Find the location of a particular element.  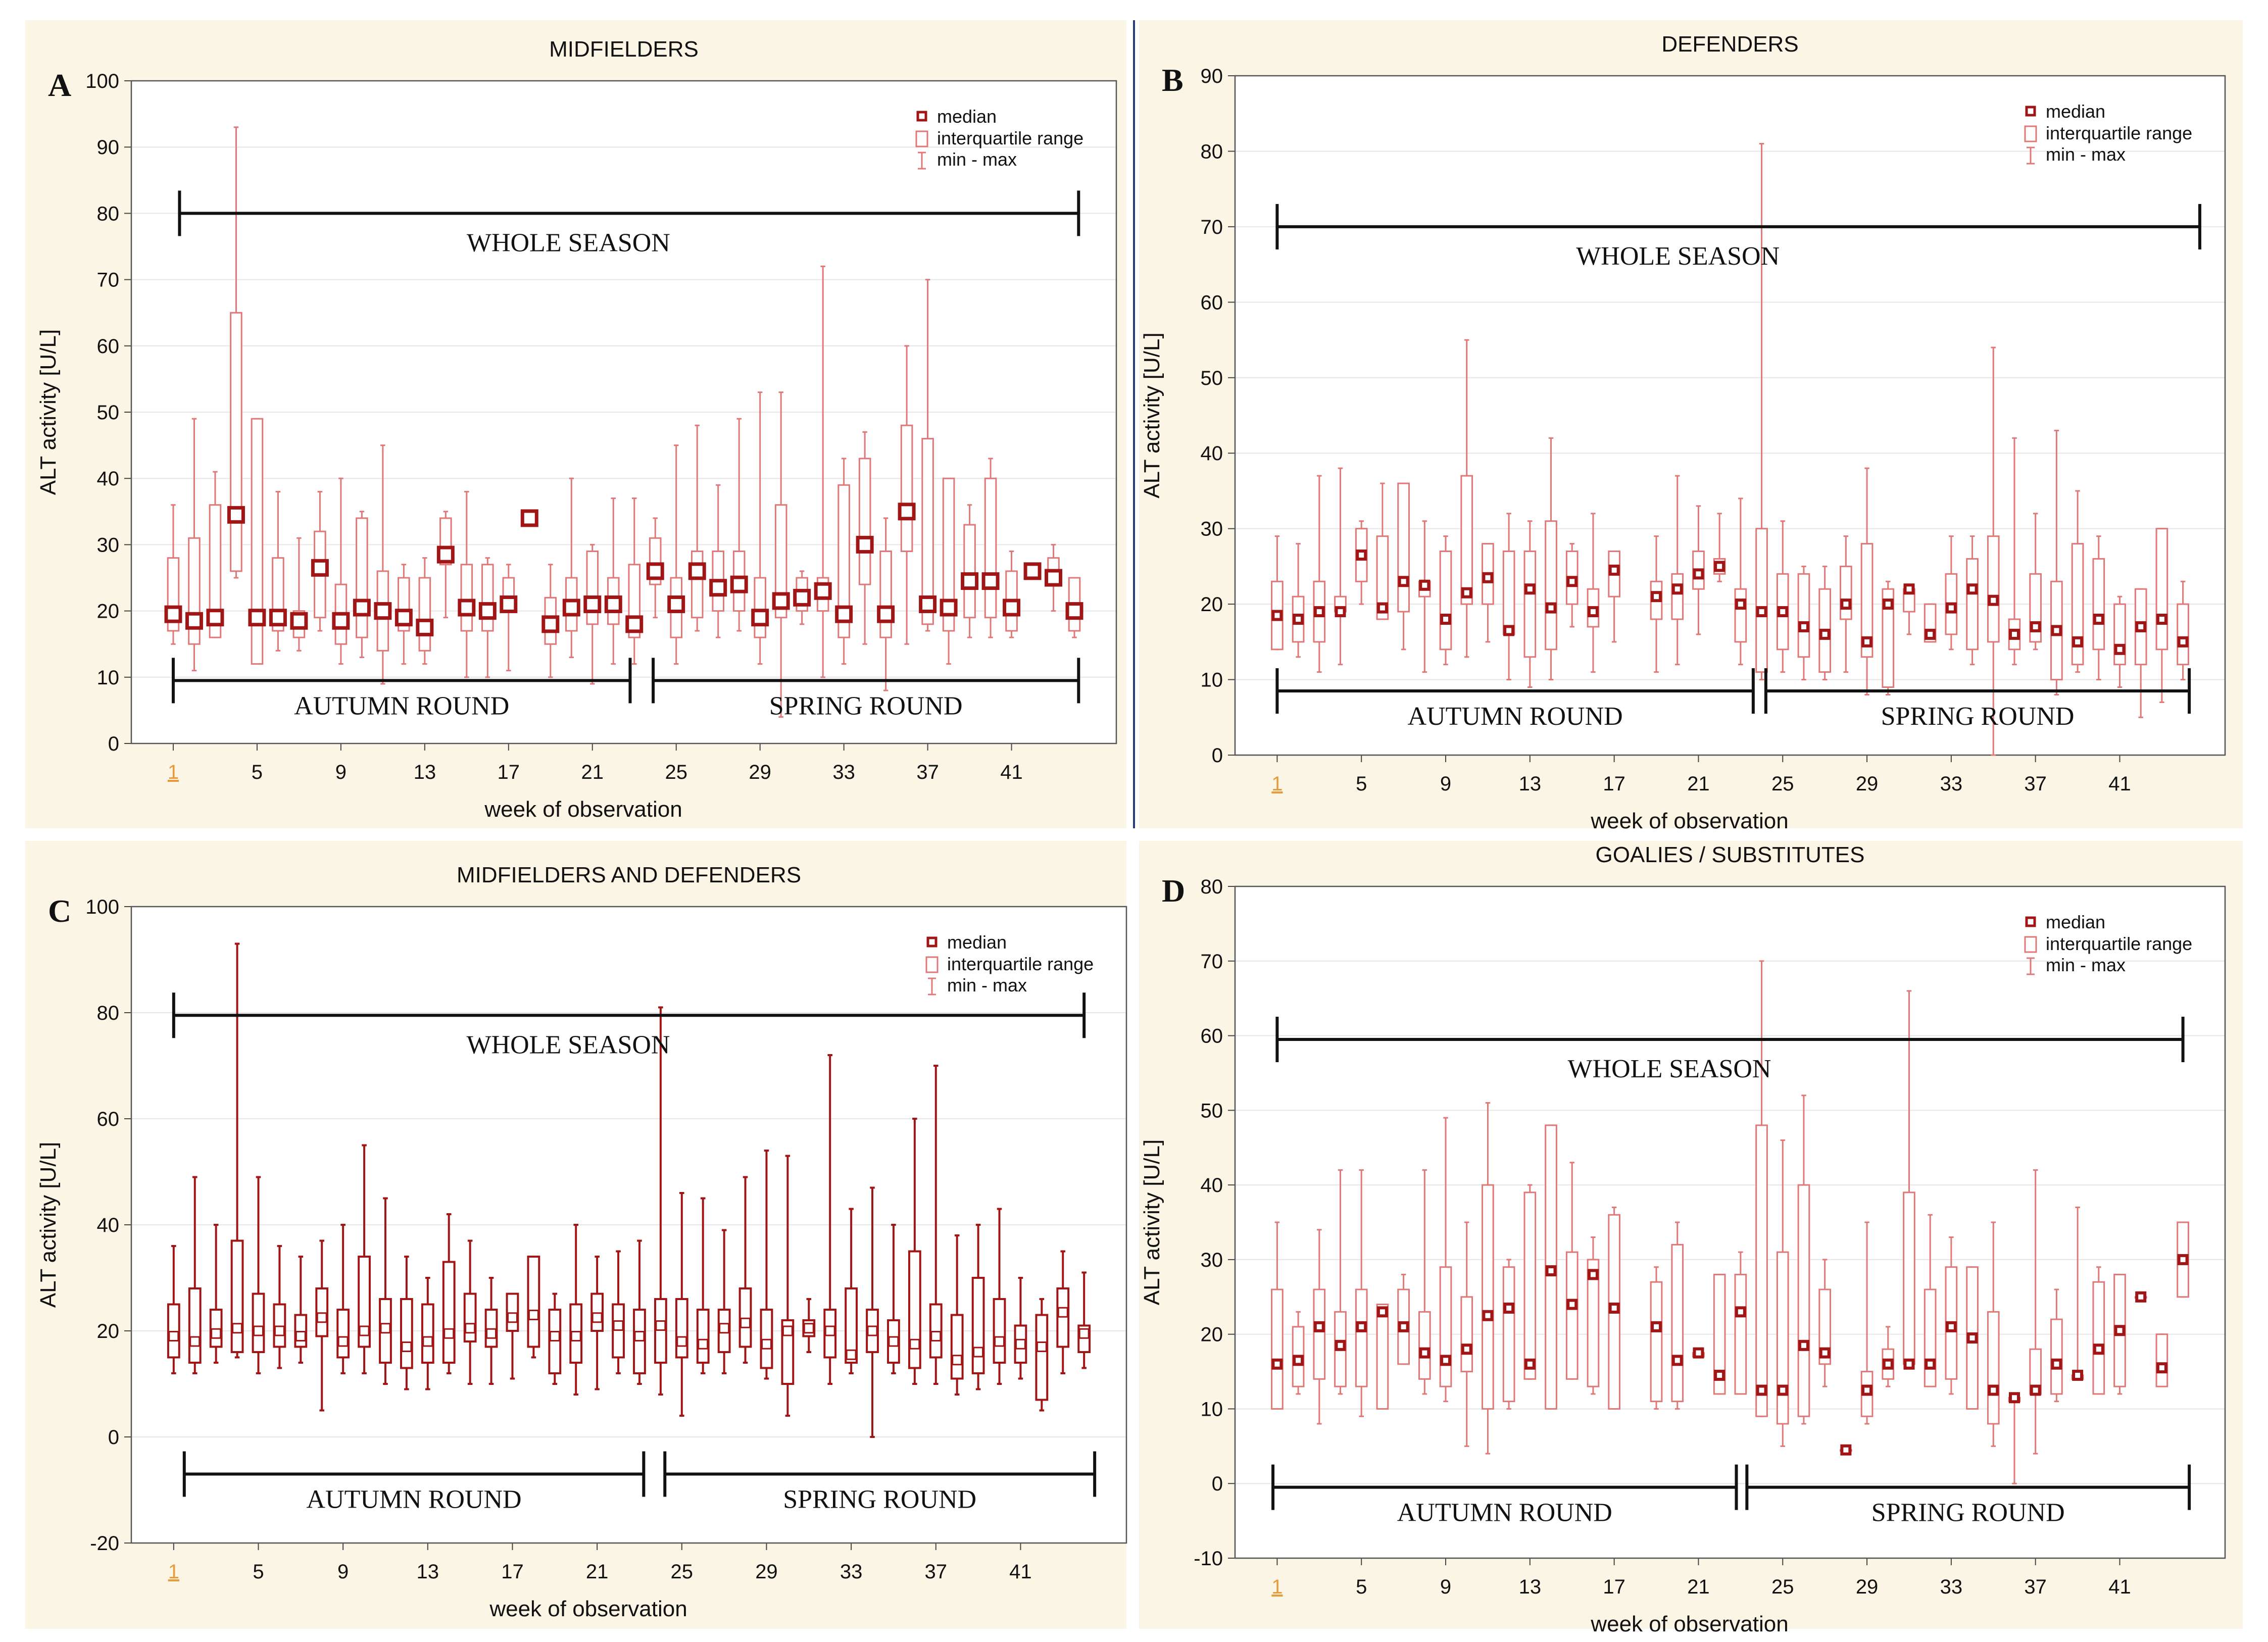

season-bar-label: WHOLE SEASON is located at coordinates (1678, 256).